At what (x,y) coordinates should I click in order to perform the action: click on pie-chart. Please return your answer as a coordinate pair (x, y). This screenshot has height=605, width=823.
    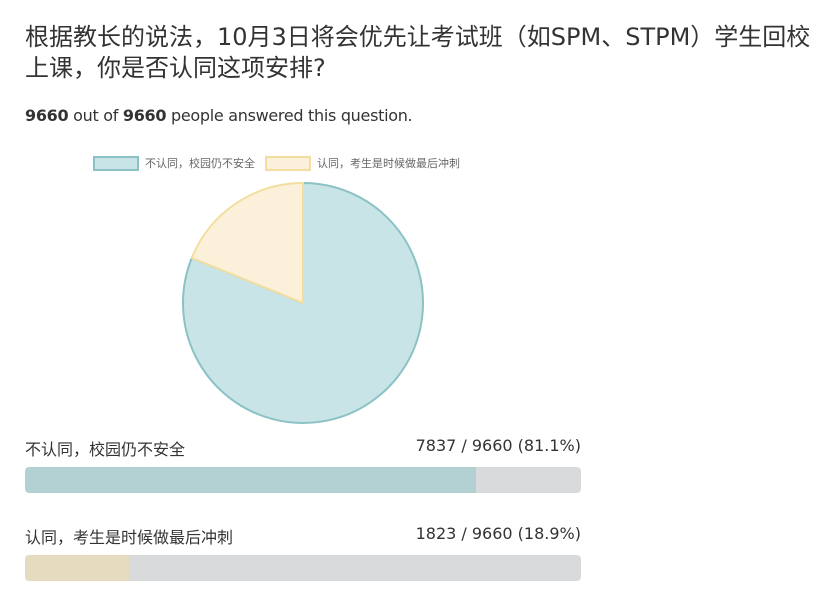
    Looking at the image, I should click on (303, 302).